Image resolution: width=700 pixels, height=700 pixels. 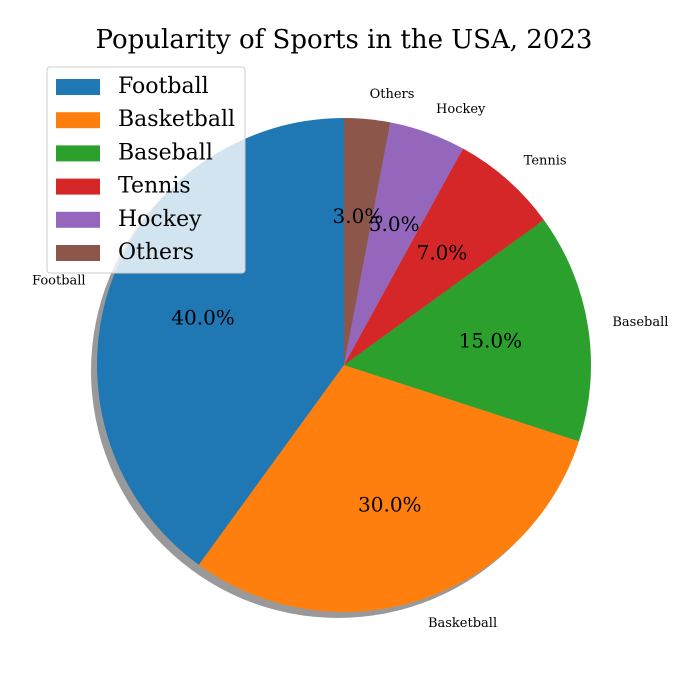 What do you see at coordinates (160, 219) in the screenshot?
I see `legend-label-hockey: Hockey` at bounding box center [160, 219].